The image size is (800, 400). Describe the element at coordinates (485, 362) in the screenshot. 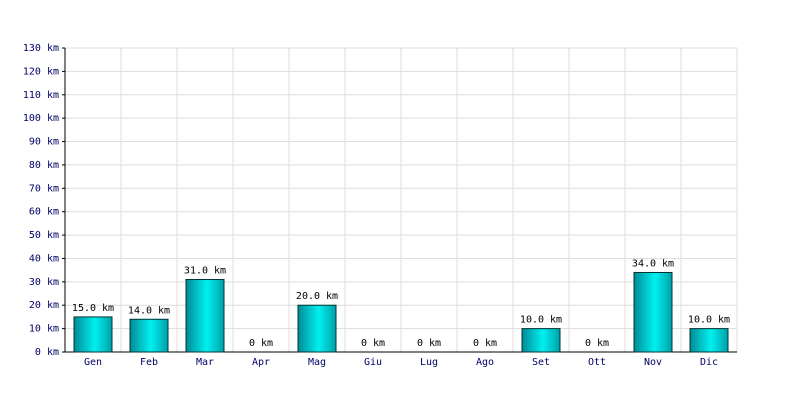

I see `x-tick-label: Ago` at that location.